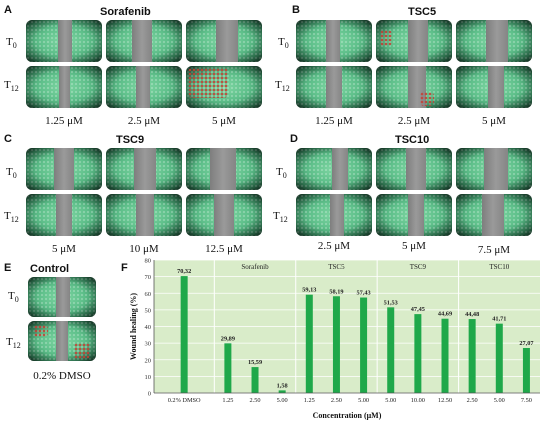 This screenshot has width=550, height=428. What do you see at coordinates (8, 268) in the screenshot?
I see `panel-letter-e: E` at bounding box center [8, 268].